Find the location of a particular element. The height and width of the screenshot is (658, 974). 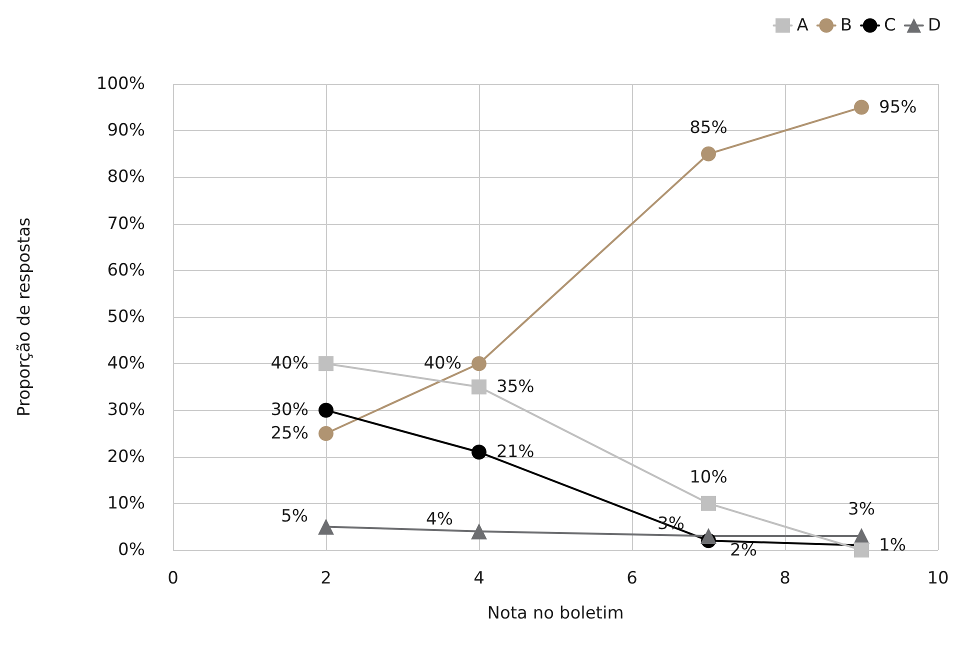

data-label: 21% is located at coordinates (515, 452).